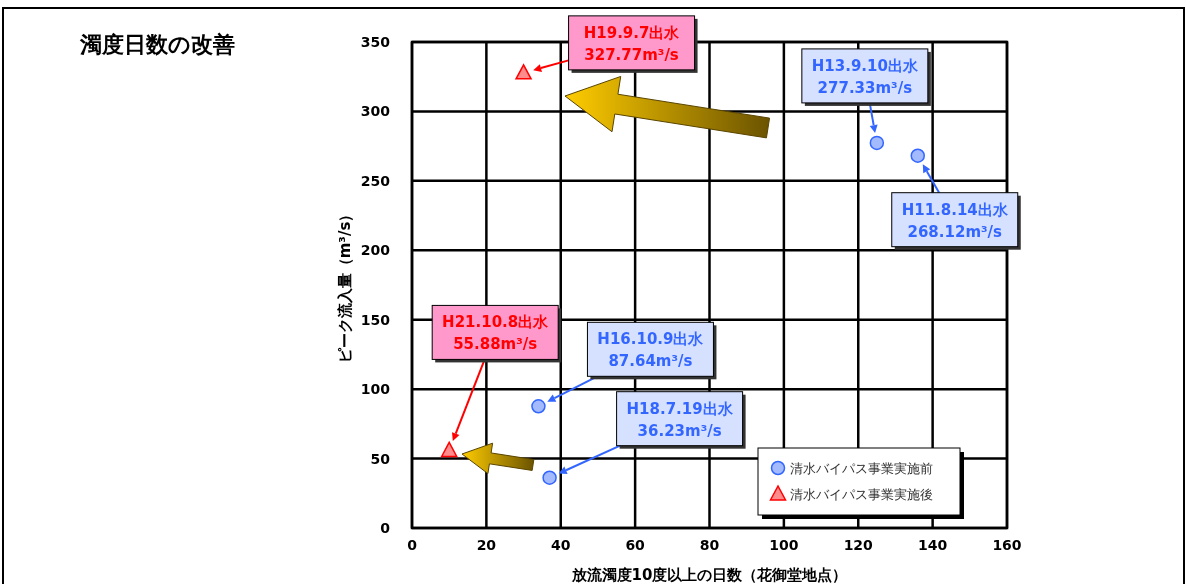  Describe the element at coordinates (858, 545) in the screenshot. I see `x-tick-label: 120` at that location.